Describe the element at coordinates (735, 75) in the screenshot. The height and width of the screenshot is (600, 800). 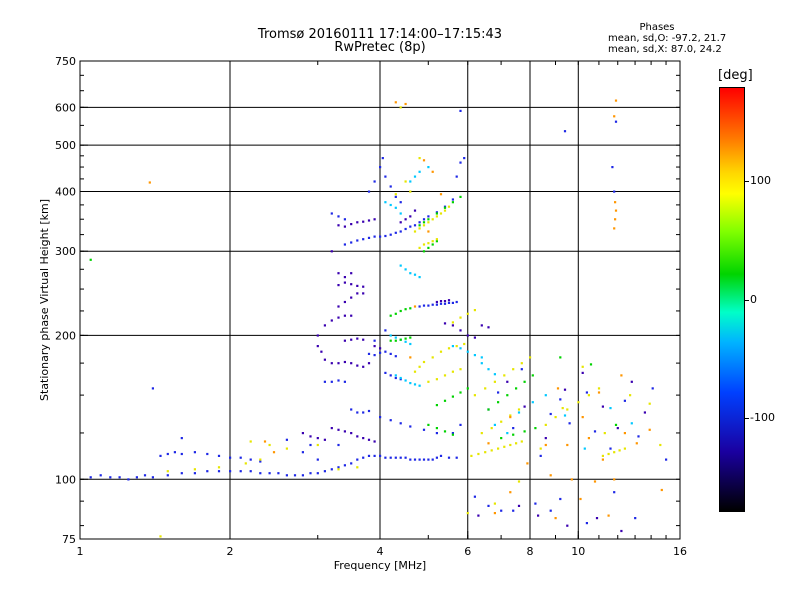
I see `colorbar-unit: [deg]` at that location.